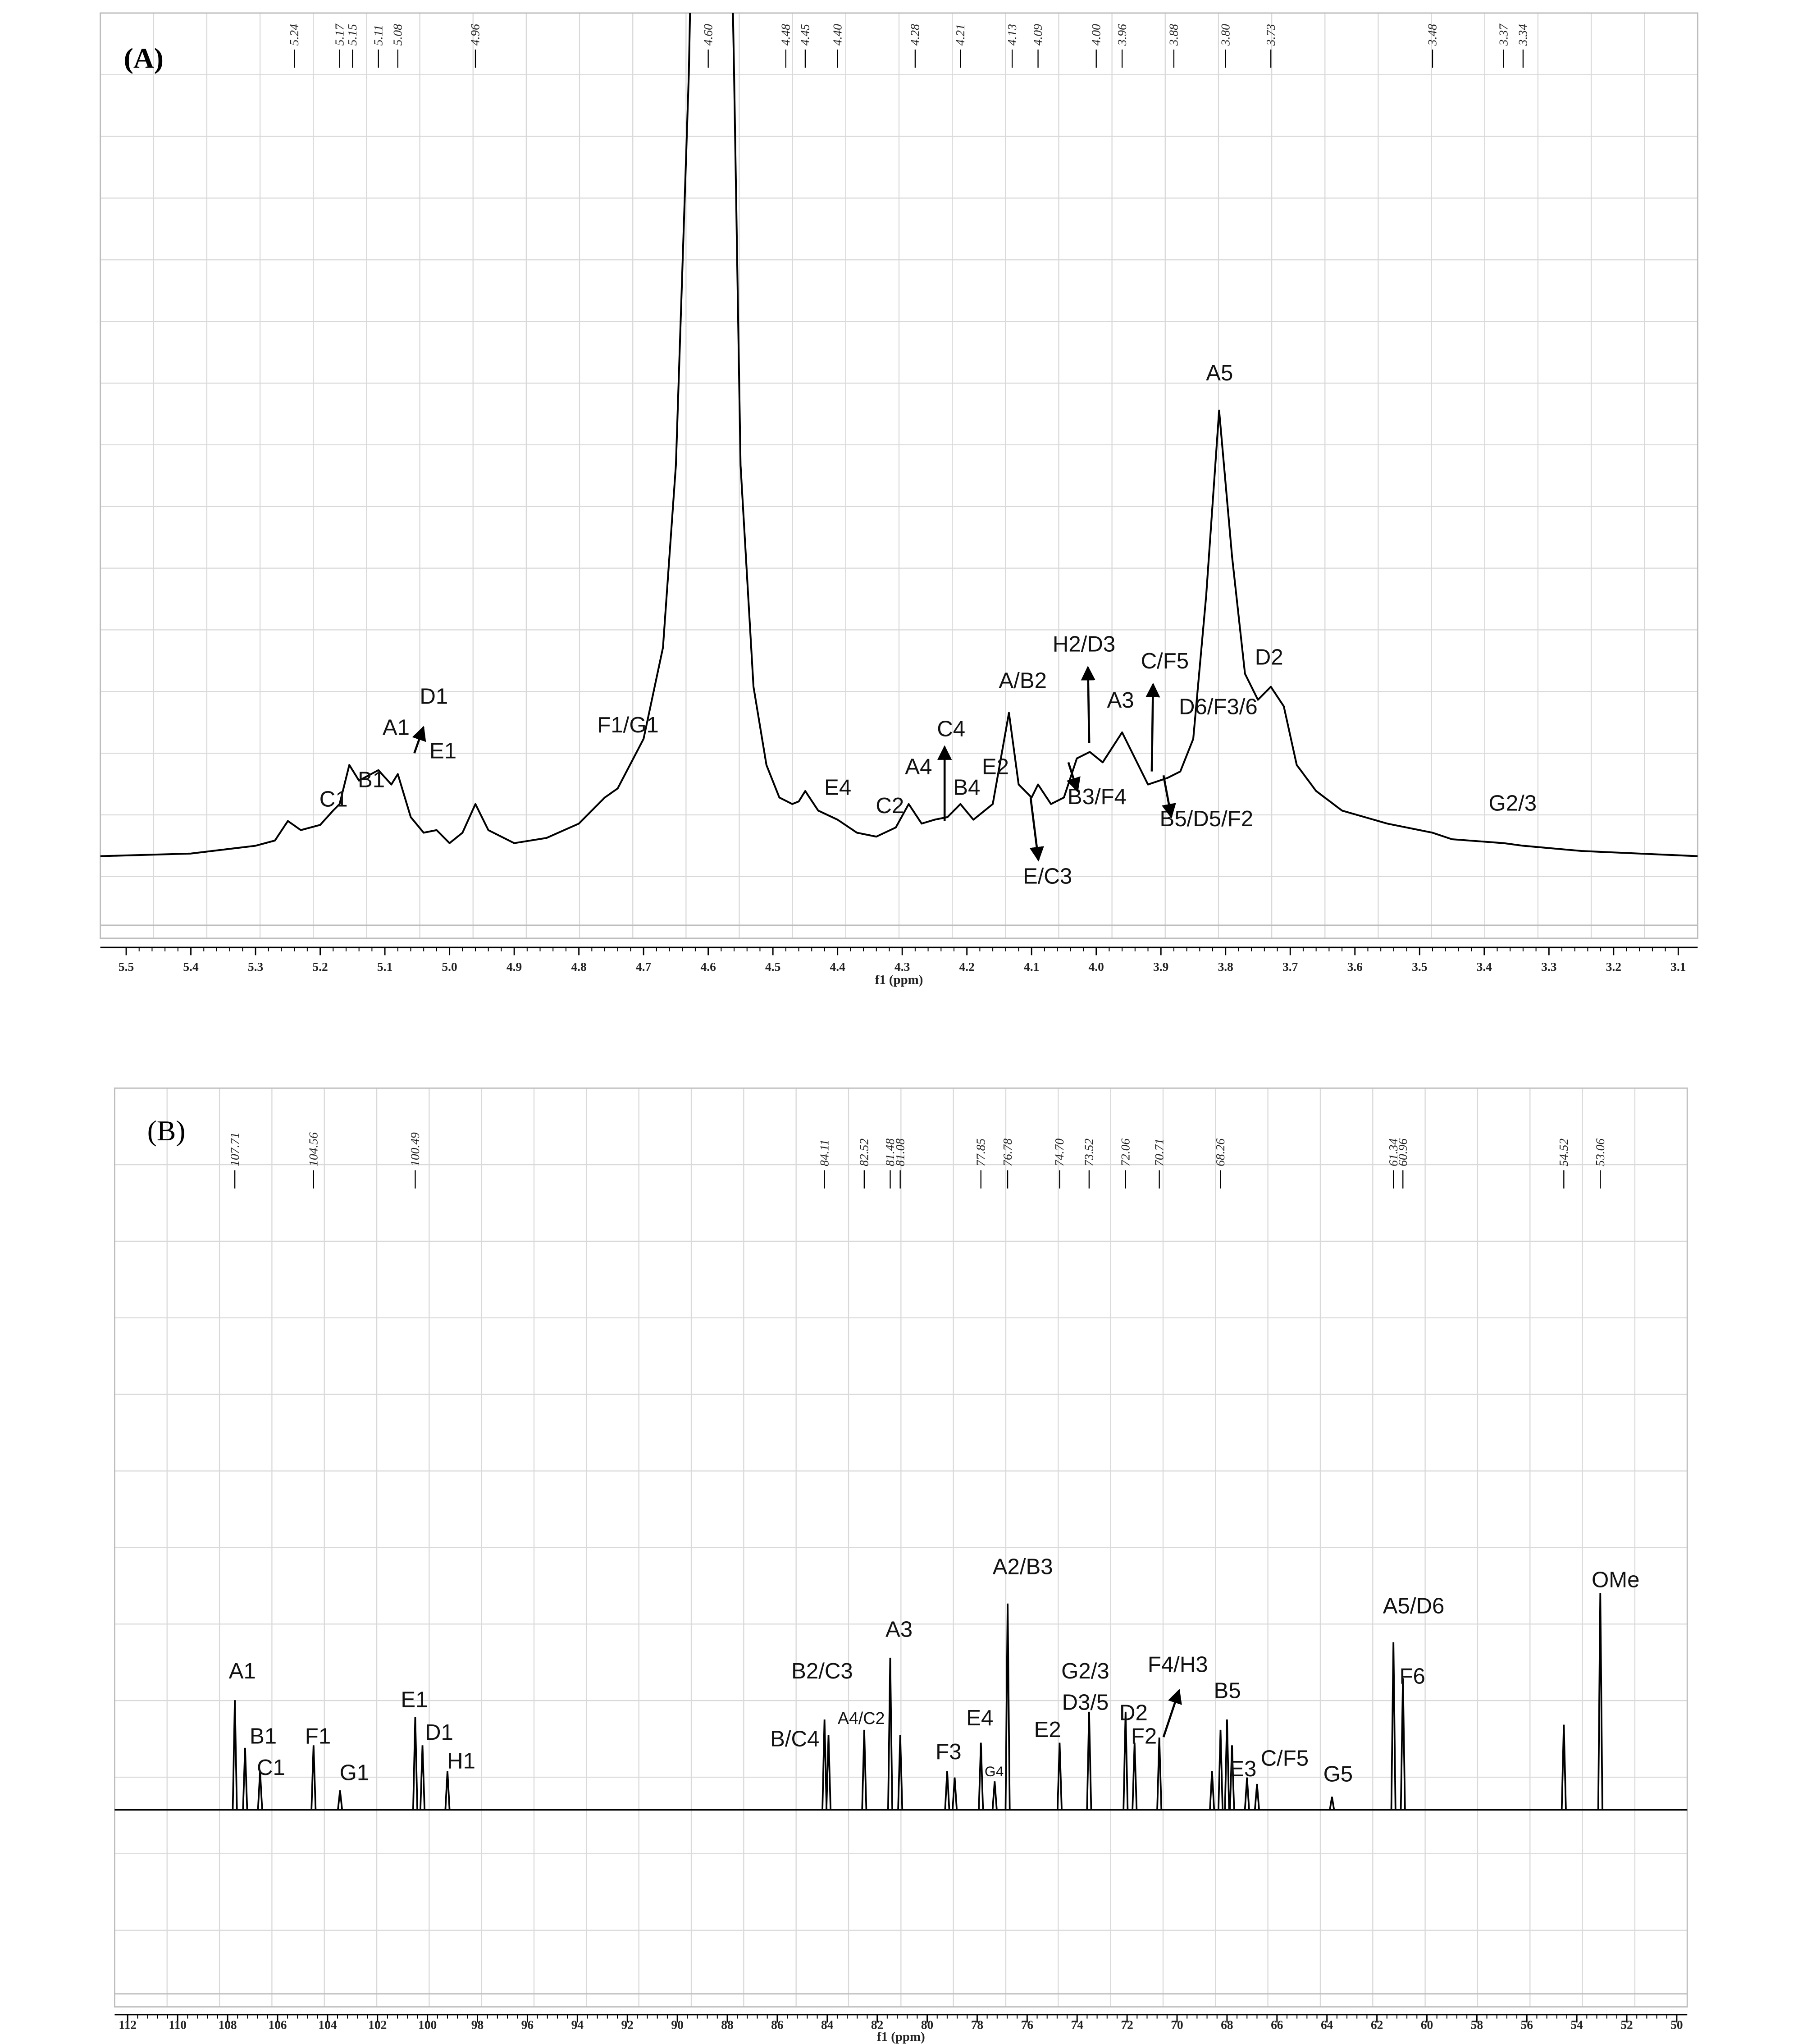  Describe the element at coordinates (1023, 681) in the screenshot. I see `annotation: A/B2` at that location.